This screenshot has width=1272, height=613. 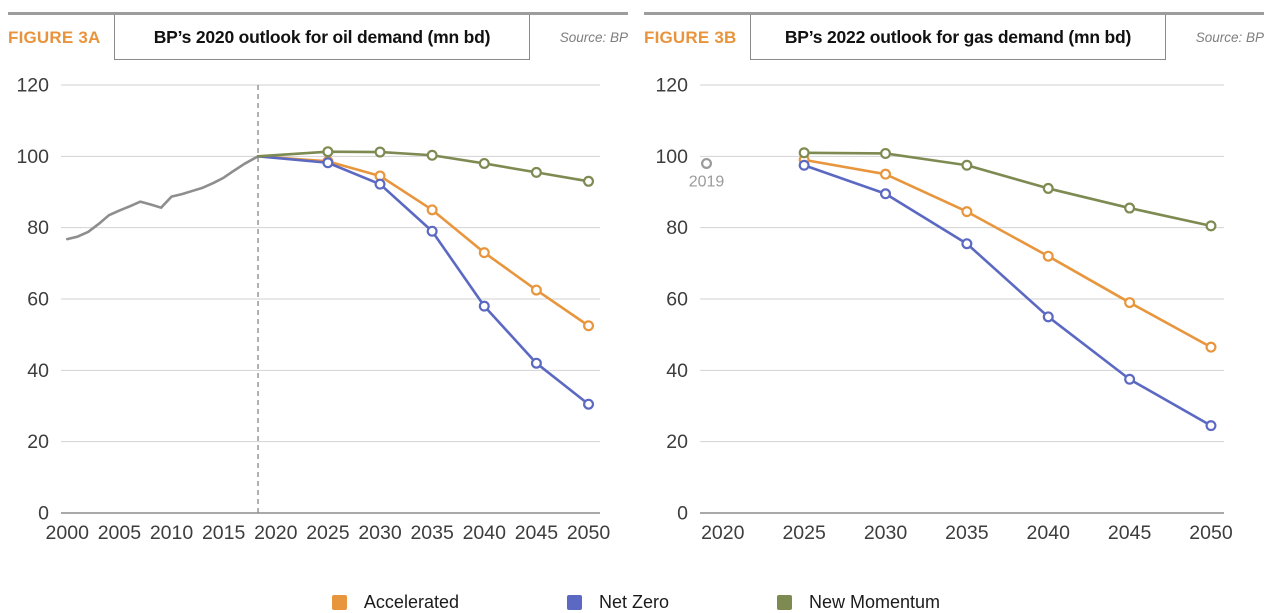 What do you see at coordinates (677, 300) in the screenshot?
I see `y-tick-label: 60` at bounding box center [677, 300].